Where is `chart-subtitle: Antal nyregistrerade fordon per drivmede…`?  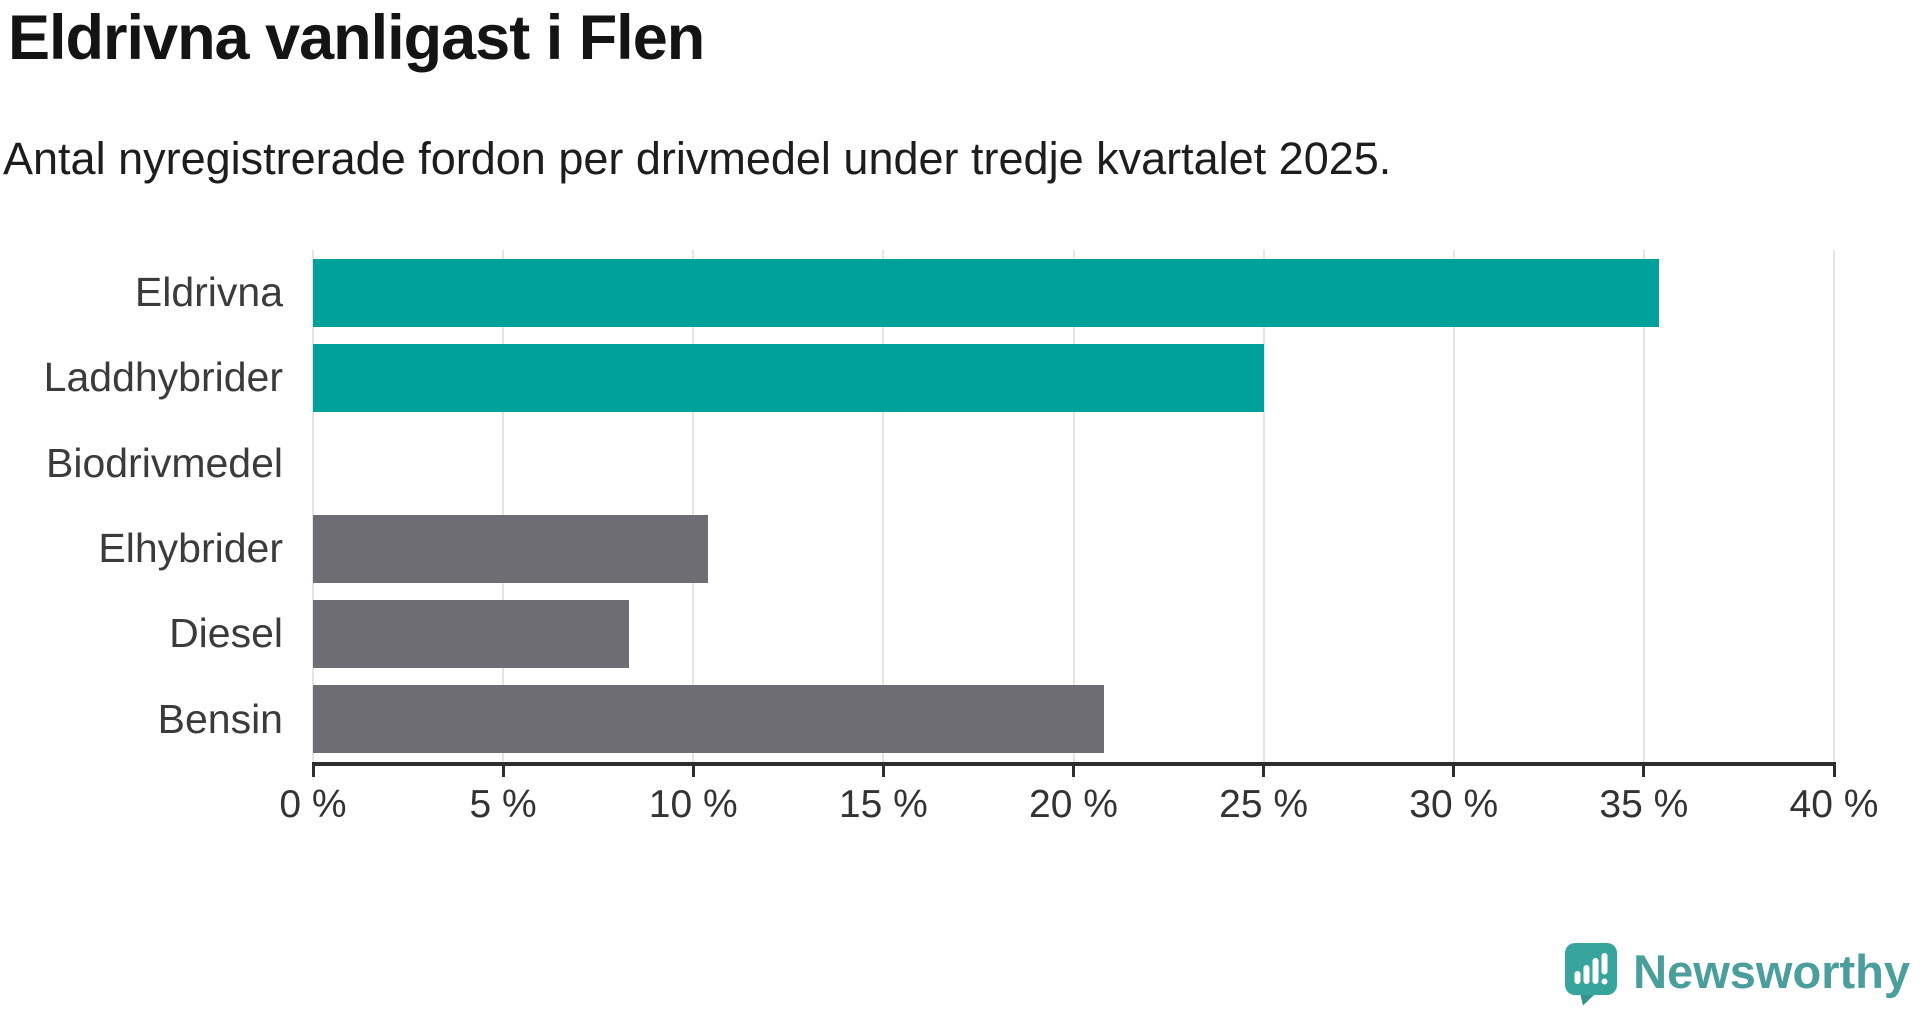 chart-subtitle: Antal nyregistrerade fordon per drivmede… is located at coordinates (697, 158).